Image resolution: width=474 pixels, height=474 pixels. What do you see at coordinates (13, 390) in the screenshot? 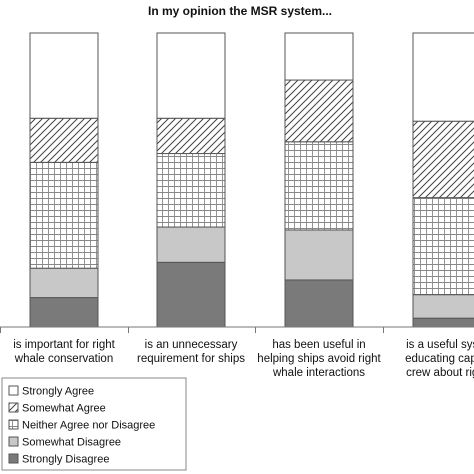
I see `legend-swatch-strongly-agree` at bounding box center [13, 390].